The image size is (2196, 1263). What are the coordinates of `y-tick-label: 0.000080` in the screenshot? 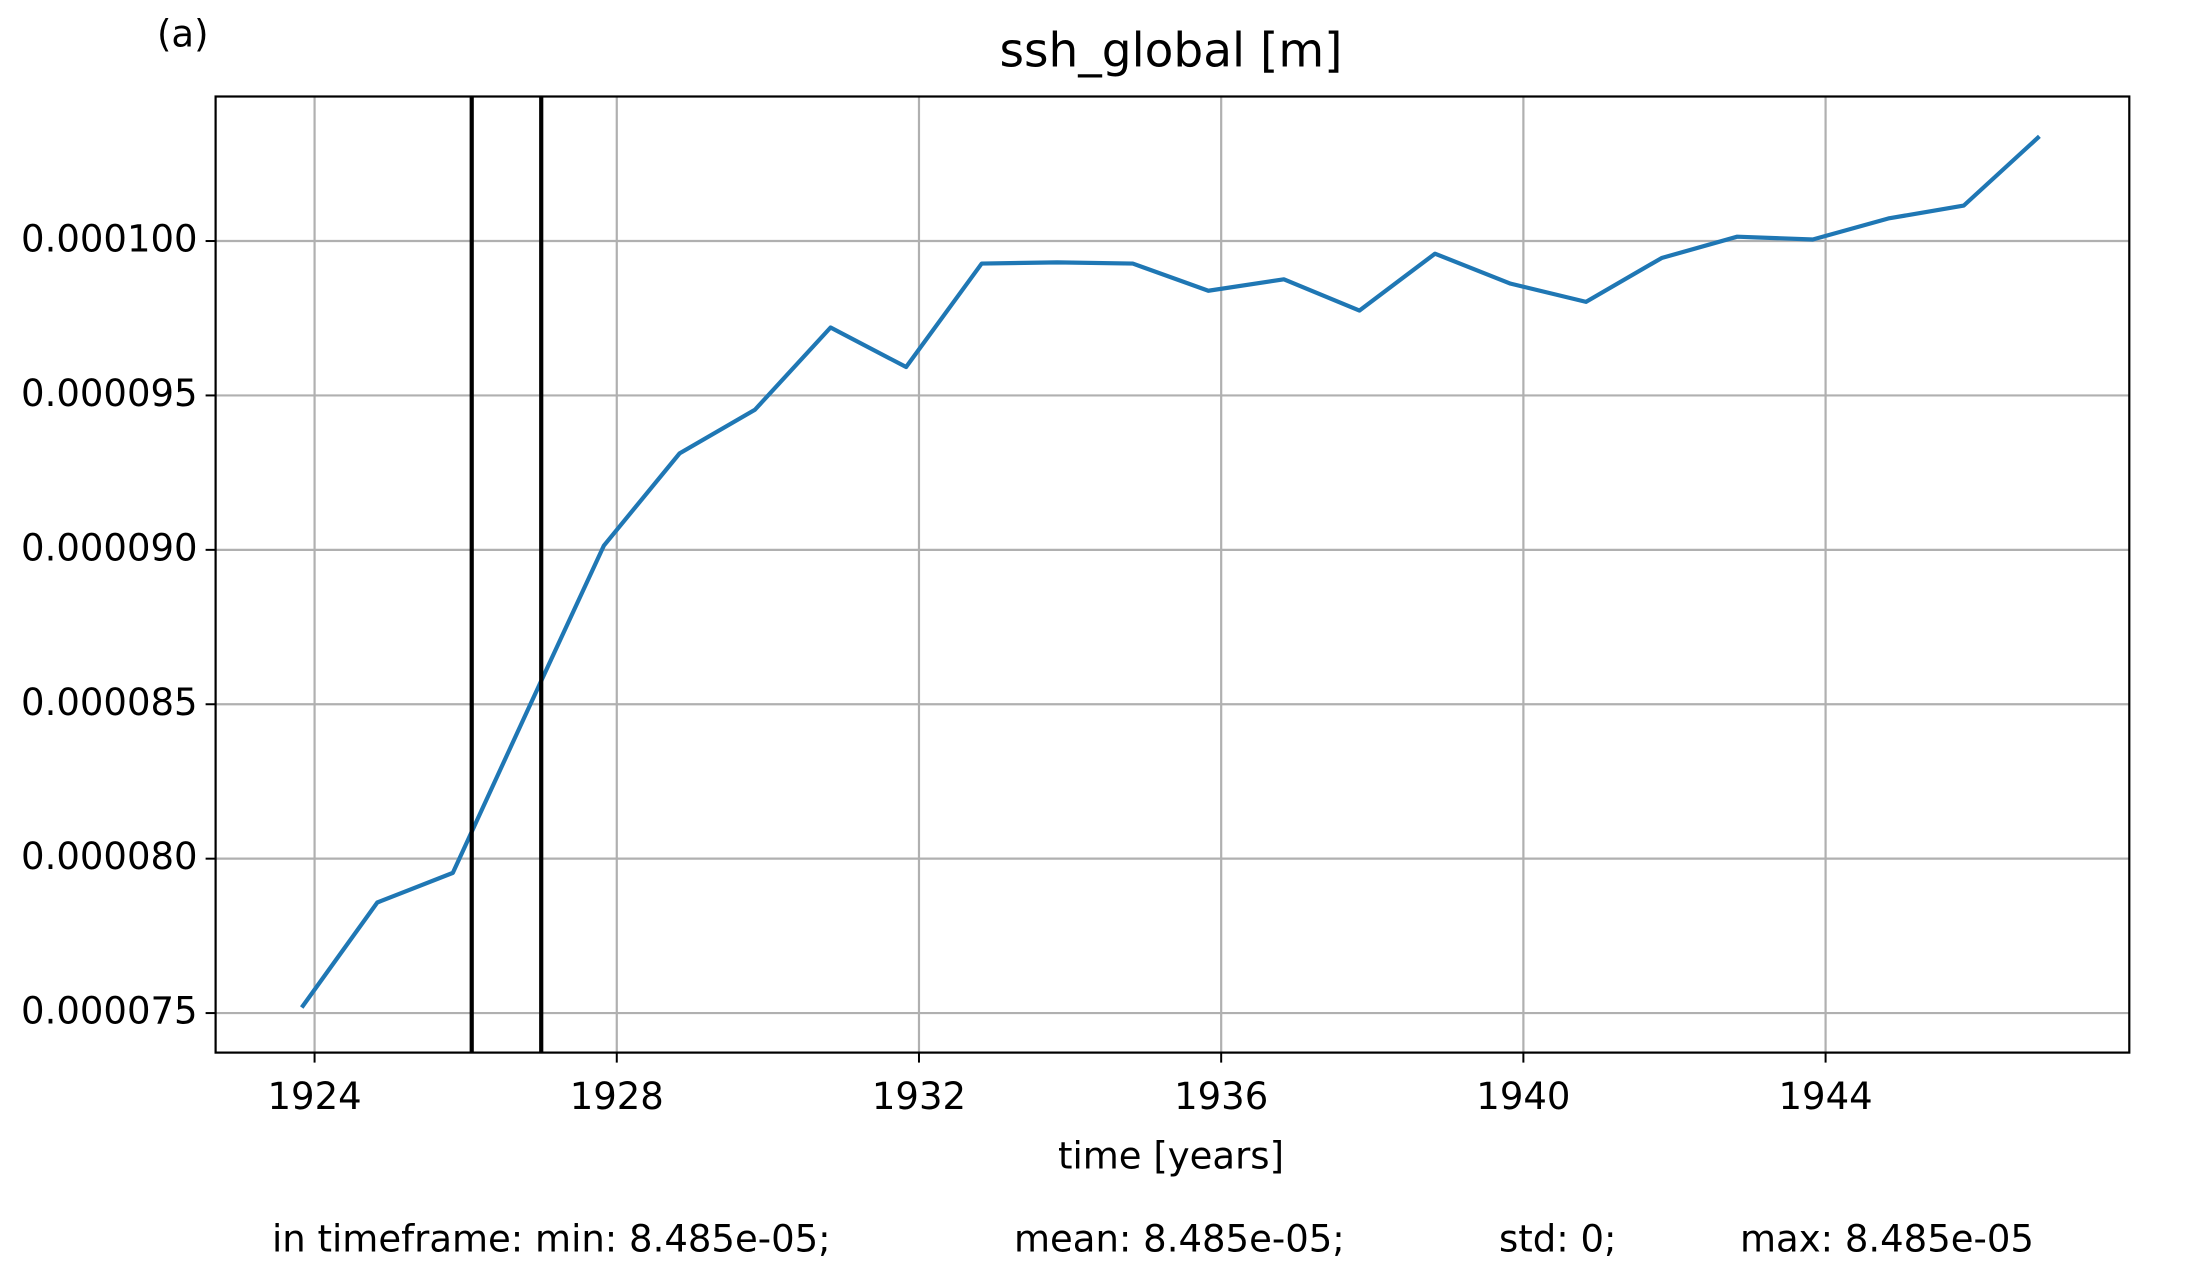 It's located at (109, 856).